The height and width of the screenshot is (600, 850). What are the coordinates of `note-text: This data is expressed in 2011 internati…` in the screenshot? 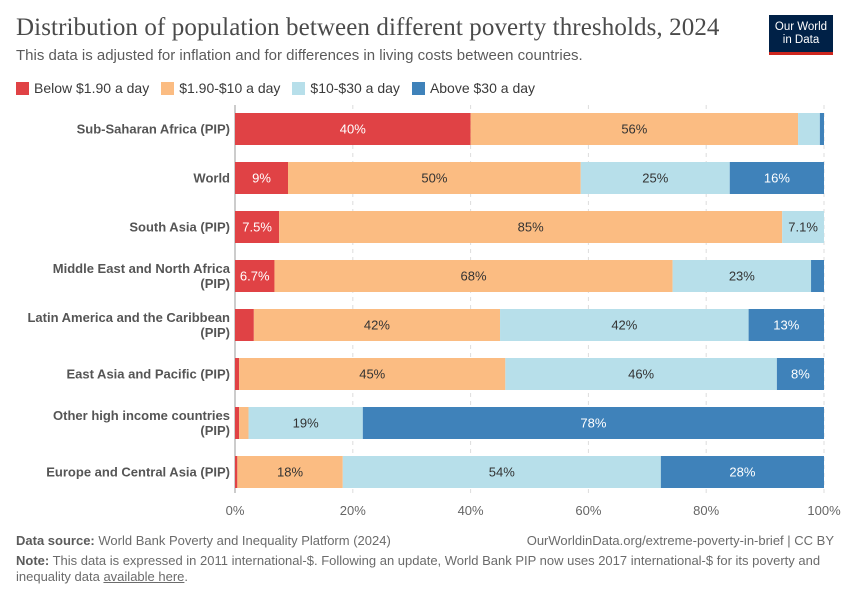 It's located at (418, 568).